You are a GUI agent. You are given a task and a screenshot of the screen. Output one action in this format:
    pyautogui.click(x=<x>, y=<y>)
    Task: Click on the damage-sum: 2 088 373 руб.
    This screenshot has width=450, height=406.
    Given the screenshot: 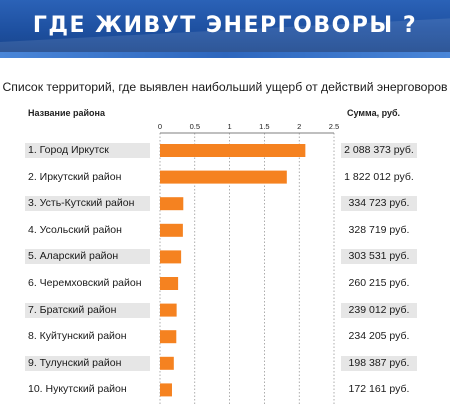 What is the action you would take?
    pyautogui.click(x=379, y=150)
    